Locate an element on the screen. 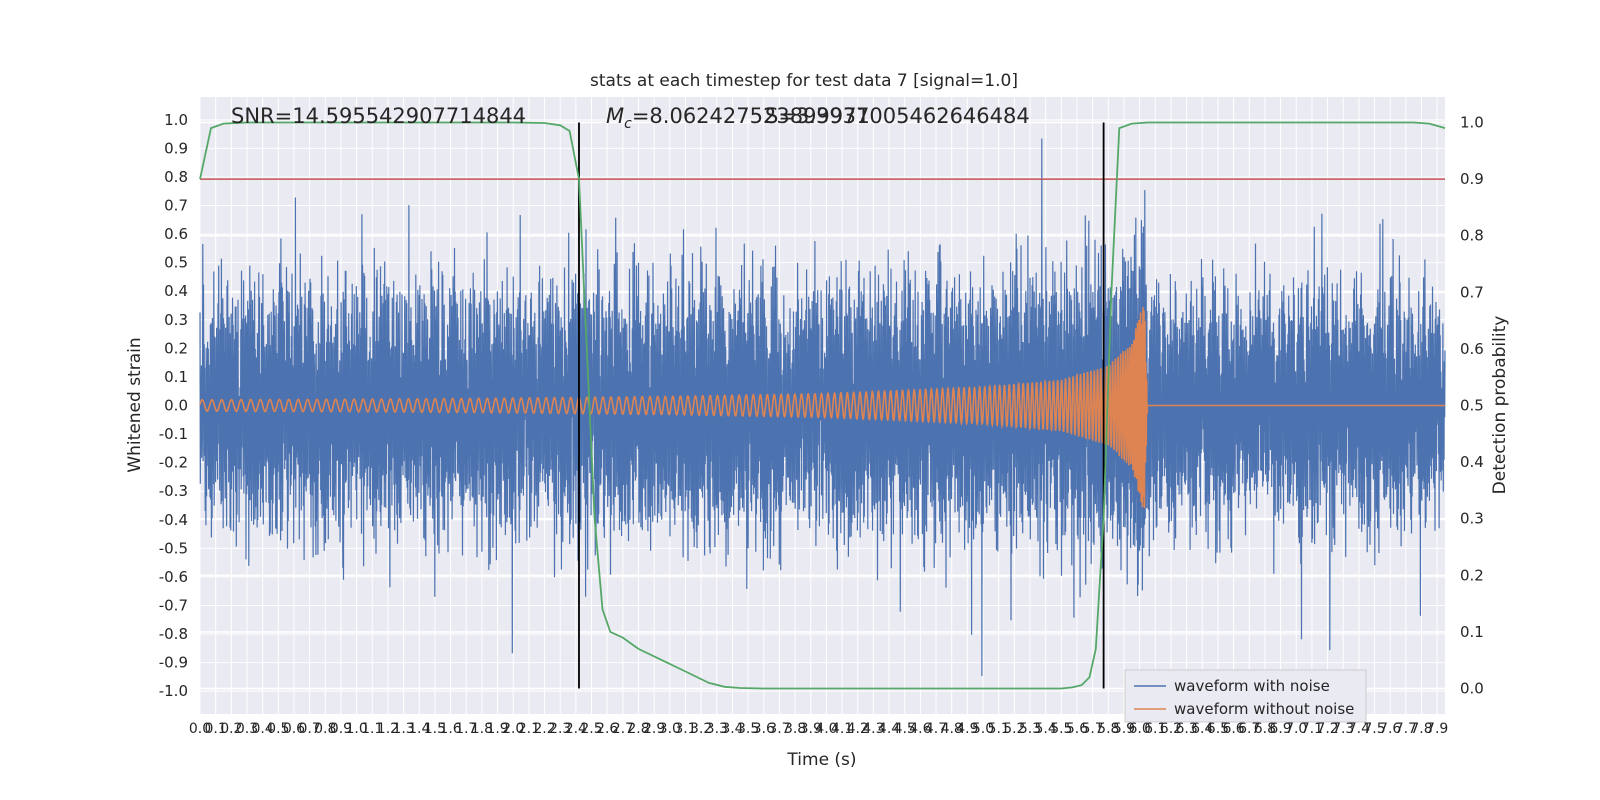 This screenshot has width=1600, height=800. x-tick-label: 2.0 is located at coordinates (513, 729).